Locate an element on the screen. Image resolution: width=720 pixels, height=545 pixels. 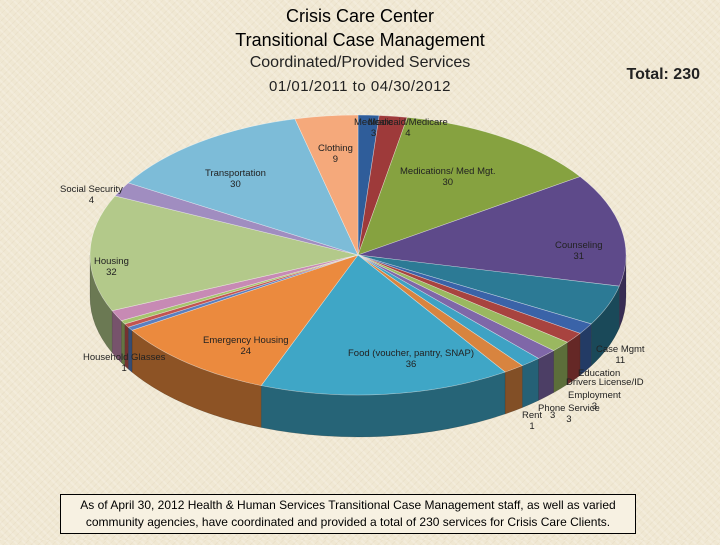
slice-label-7: Employment 3 is located at coordinates (594, 401).